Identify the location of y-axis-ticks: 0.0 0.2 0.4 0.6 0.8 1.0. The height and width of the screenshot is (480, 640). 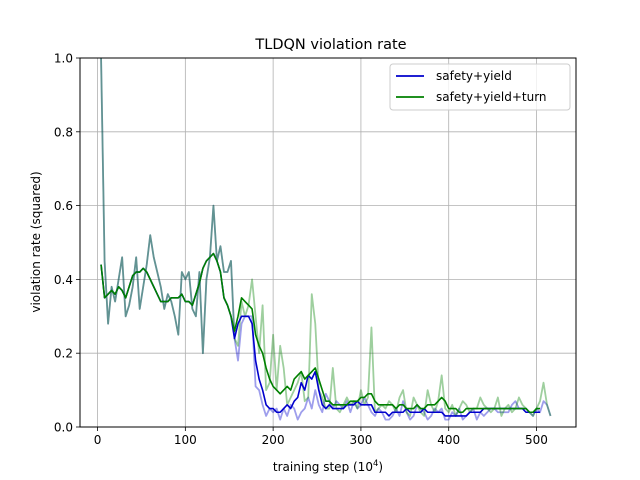
(67, 243).